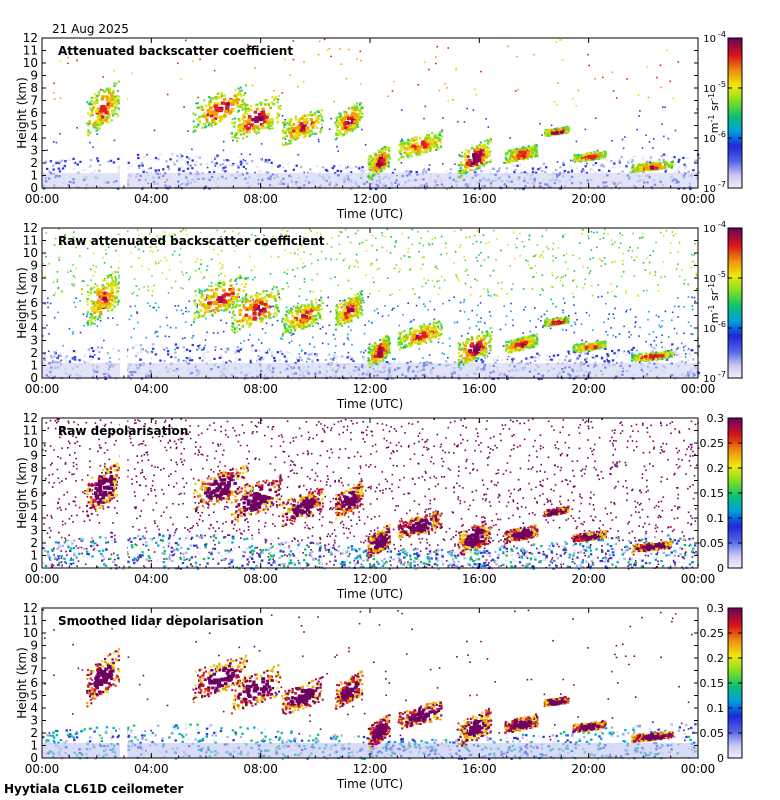 This screenshot has height=800, width=780. Describe the element at coordinates (714, 113) in the screenshot. I see `colorbar-unit: m-1 sr-1` at that location.